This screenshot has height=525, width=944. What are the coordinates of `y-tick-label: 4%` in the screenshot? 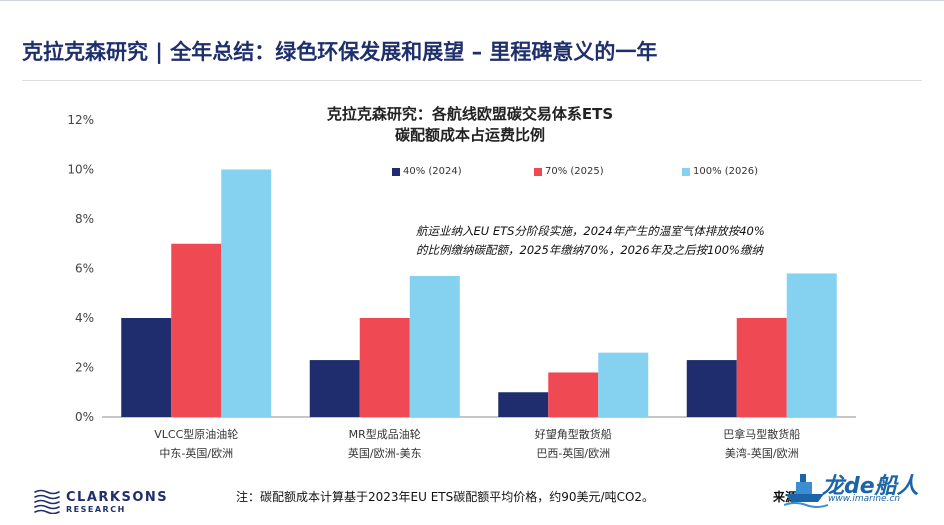 It's located at (84, 318).